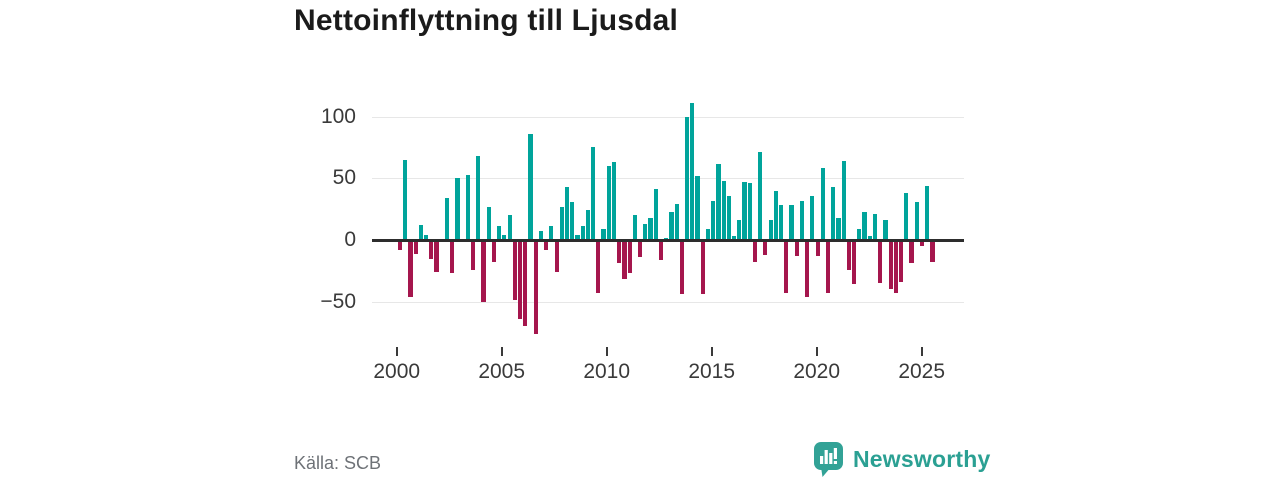  I want to click on x-tick-label: 2000, so click(397, 371).